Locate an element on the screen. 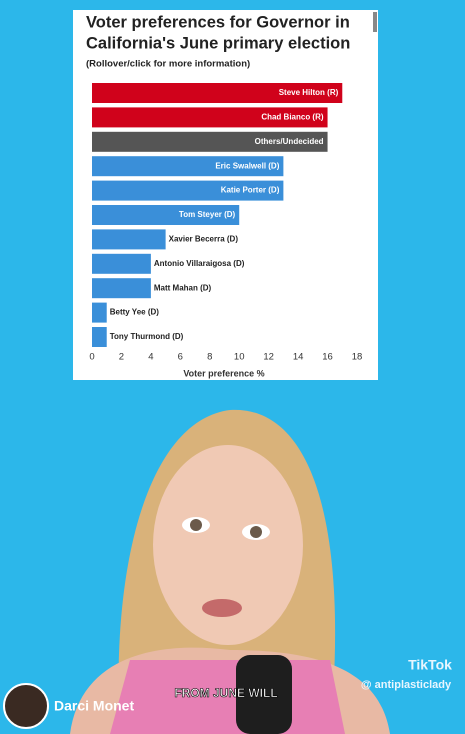 The image size is (465, 734). x-tick-label: 16 is located at coordinates (327, 357).